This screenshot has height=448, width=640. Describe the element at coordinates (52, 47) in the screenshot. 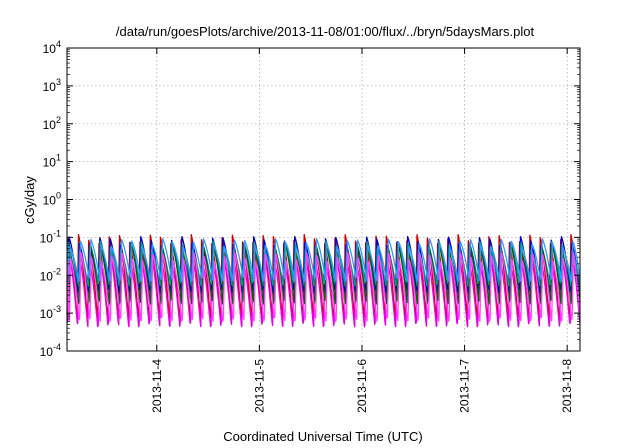

I see `y-tick-label: 10⁴` at that location.